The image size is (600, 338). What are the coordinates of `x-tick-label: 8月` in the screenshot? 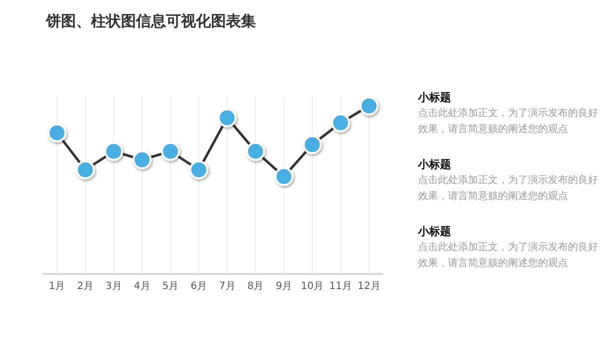 It's located at (255, 286).